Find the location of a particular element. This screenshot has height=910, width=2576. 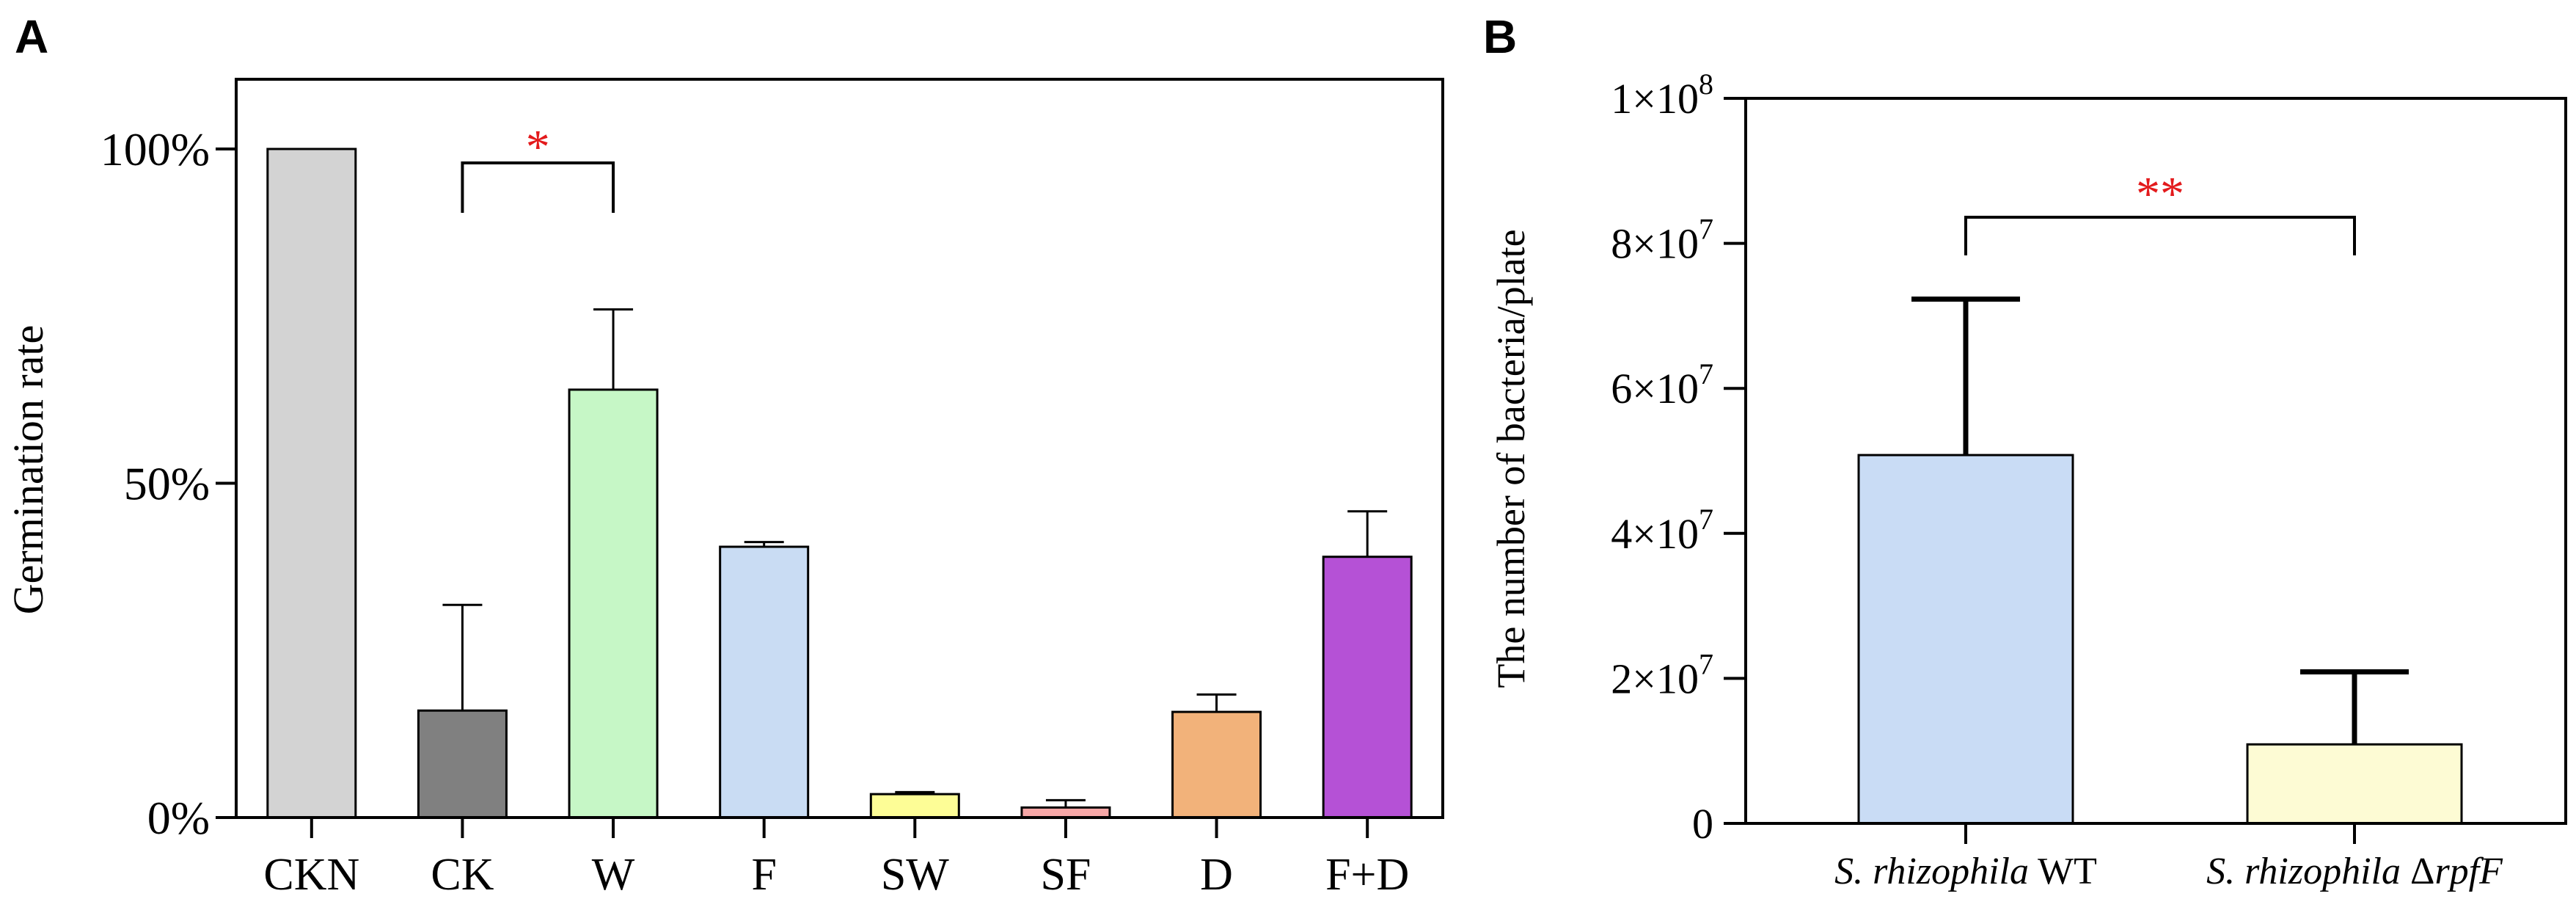

panel-a-y-tick-label: 50% is located at coordinates (167, 484).